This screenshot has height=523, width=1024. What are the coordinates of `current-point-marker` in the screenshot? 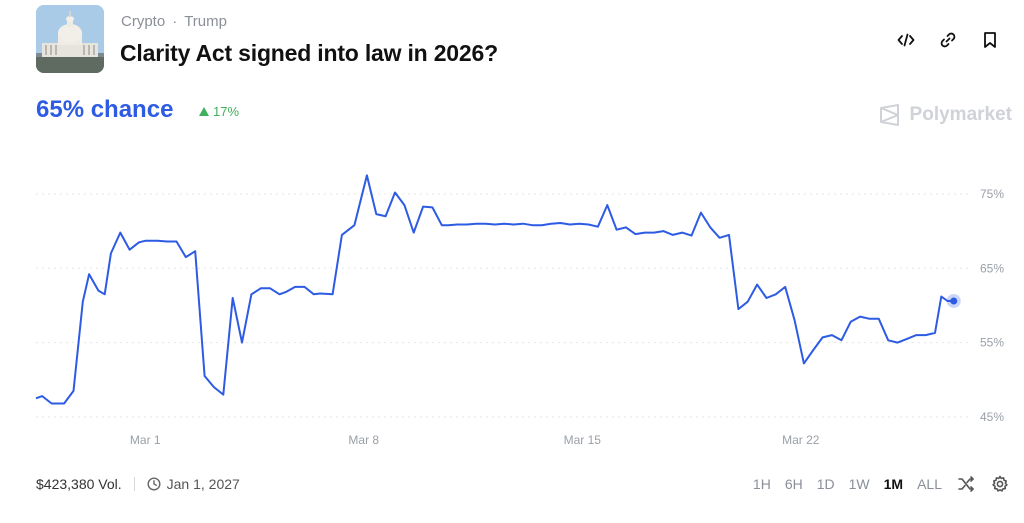 It's located at (954, 301).